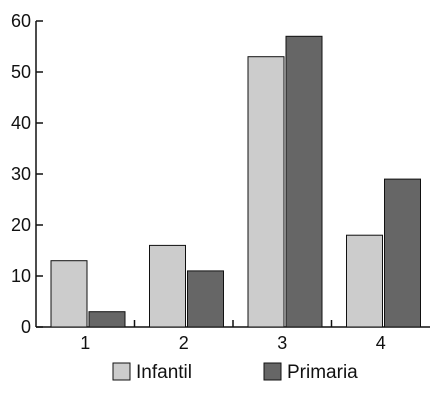 The height and width of the screenshot is (404, 431). I want to click on y-tick-label: 30, so click(21, 174).